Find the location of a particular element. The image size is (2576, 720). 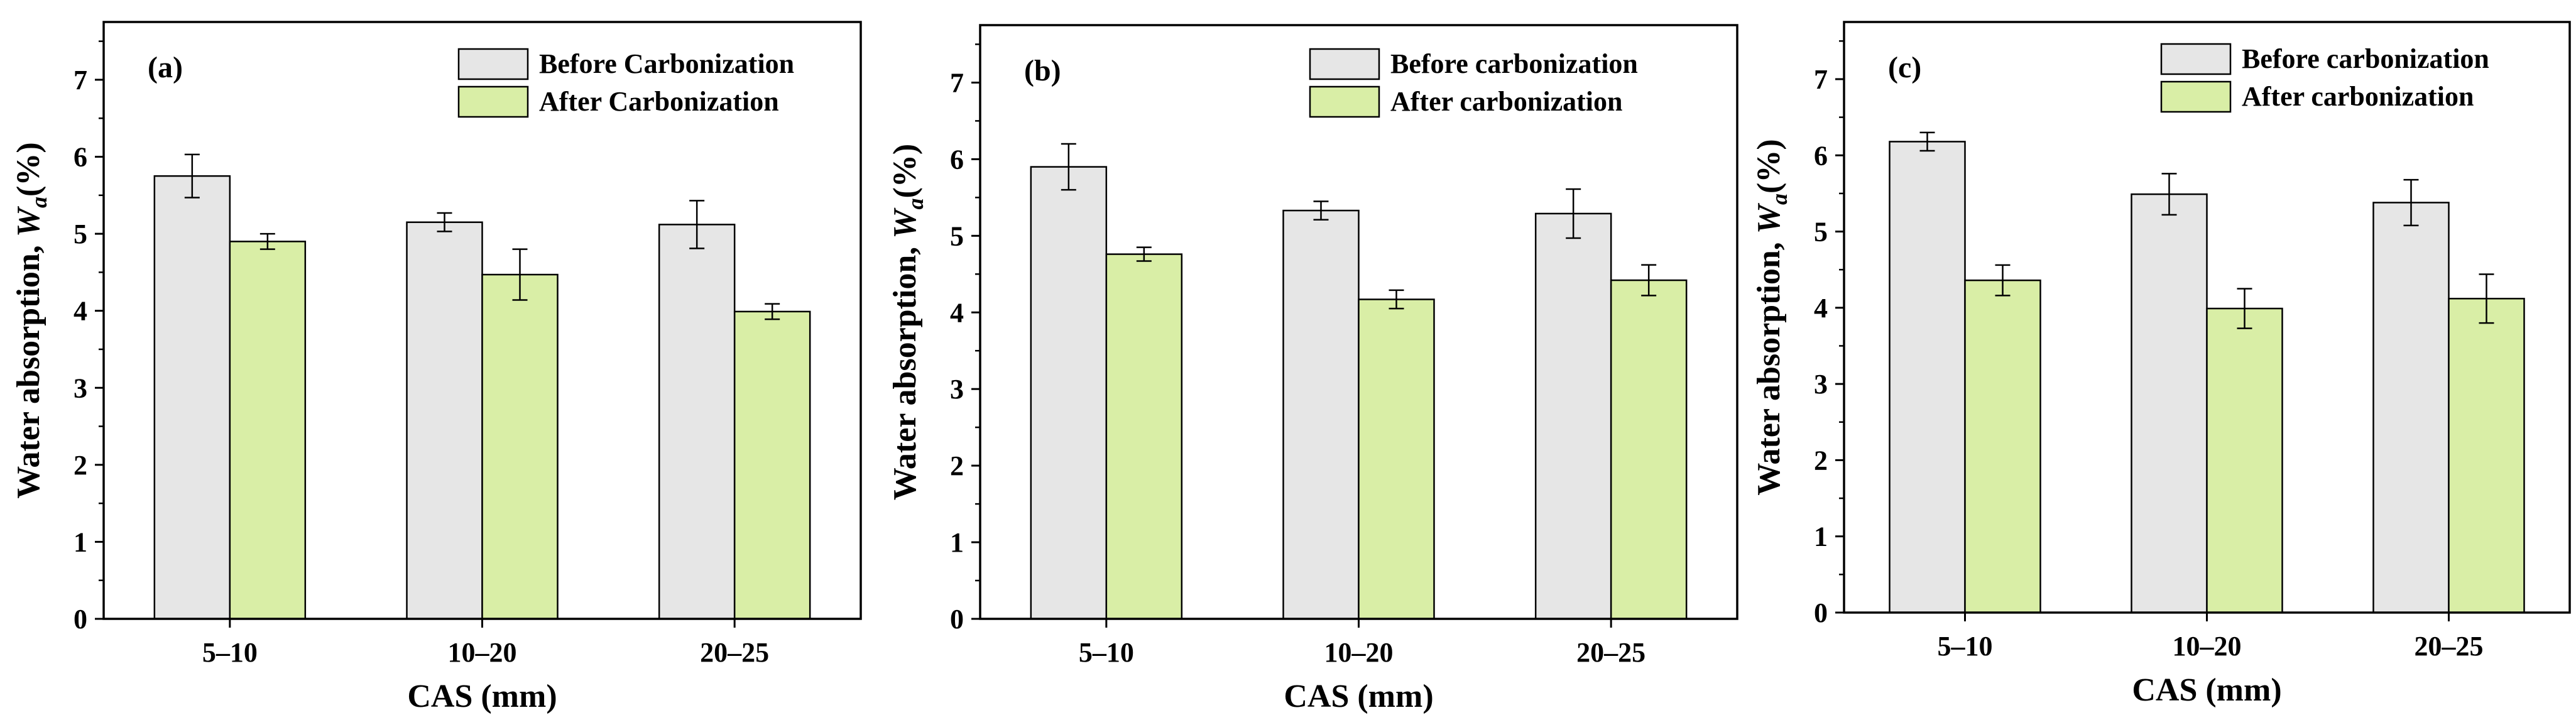

panel-label: (b) is located at coordinates (1042, 70).